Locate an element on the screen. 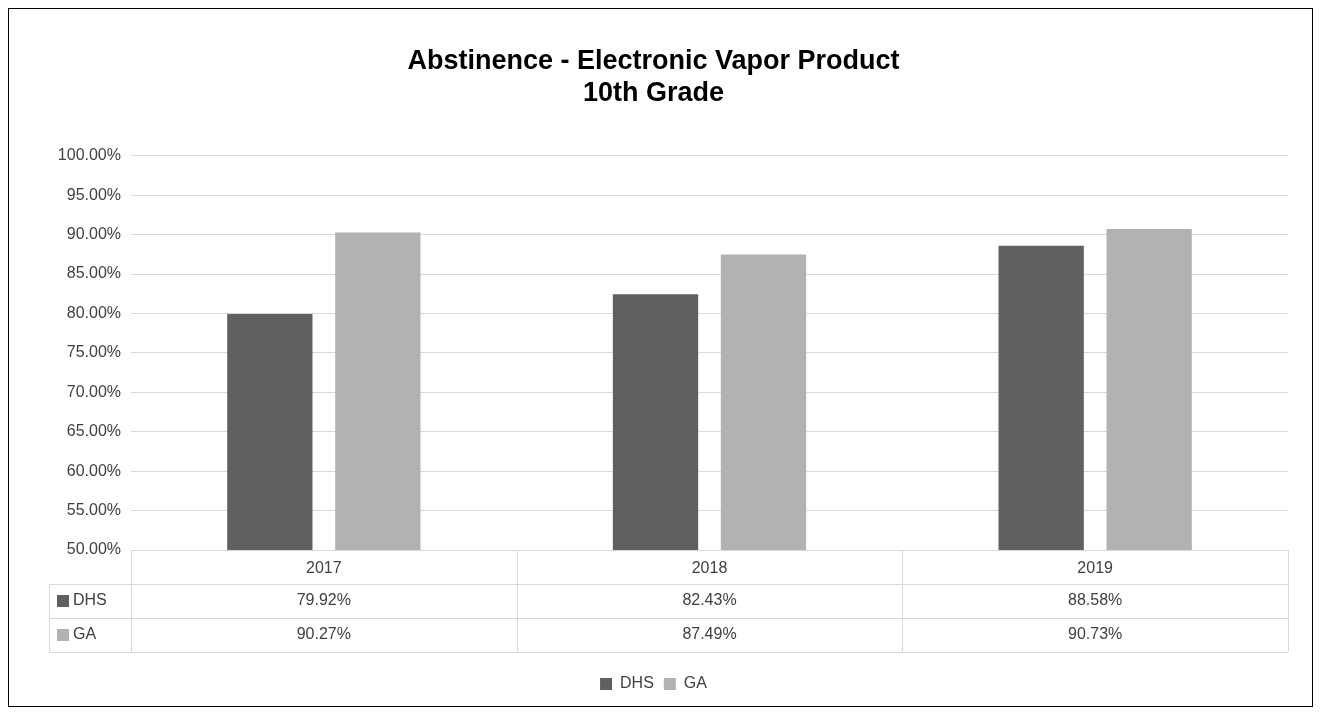 The width and height of the screenshot is (1323, 717). x-tick-label: 2017 is located at coordinates (324, 568).